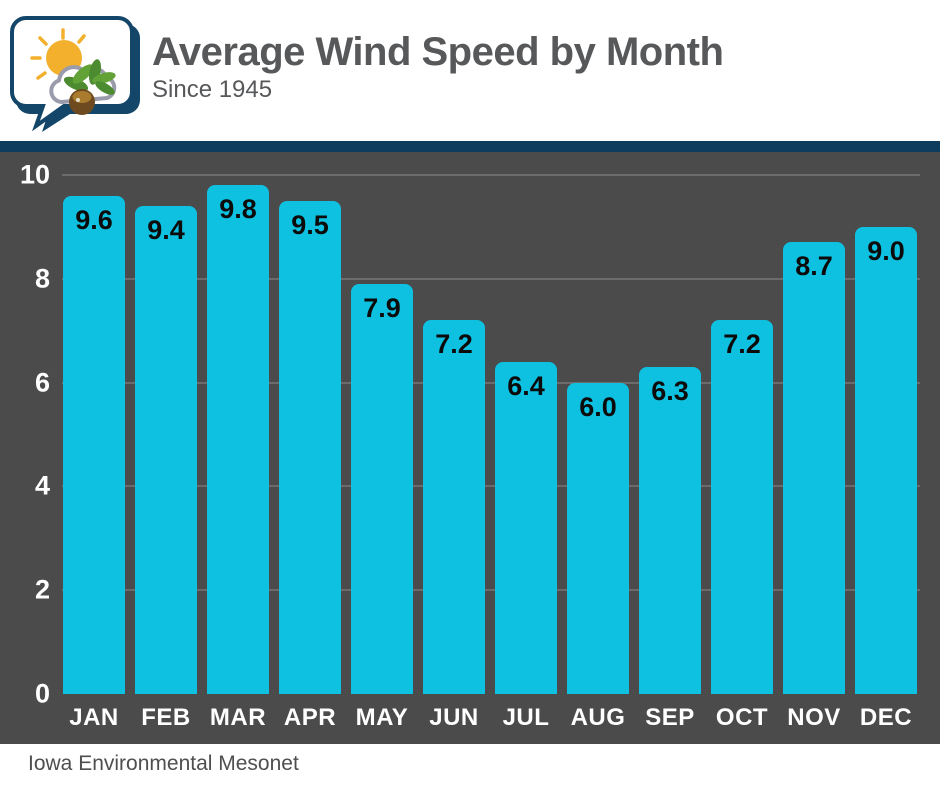 The width and height of the screenshot is (940, 788). Describe the element at coordinates (42, 278) in the screenshot. I see `y-axis-tick-label: 8` at that location.